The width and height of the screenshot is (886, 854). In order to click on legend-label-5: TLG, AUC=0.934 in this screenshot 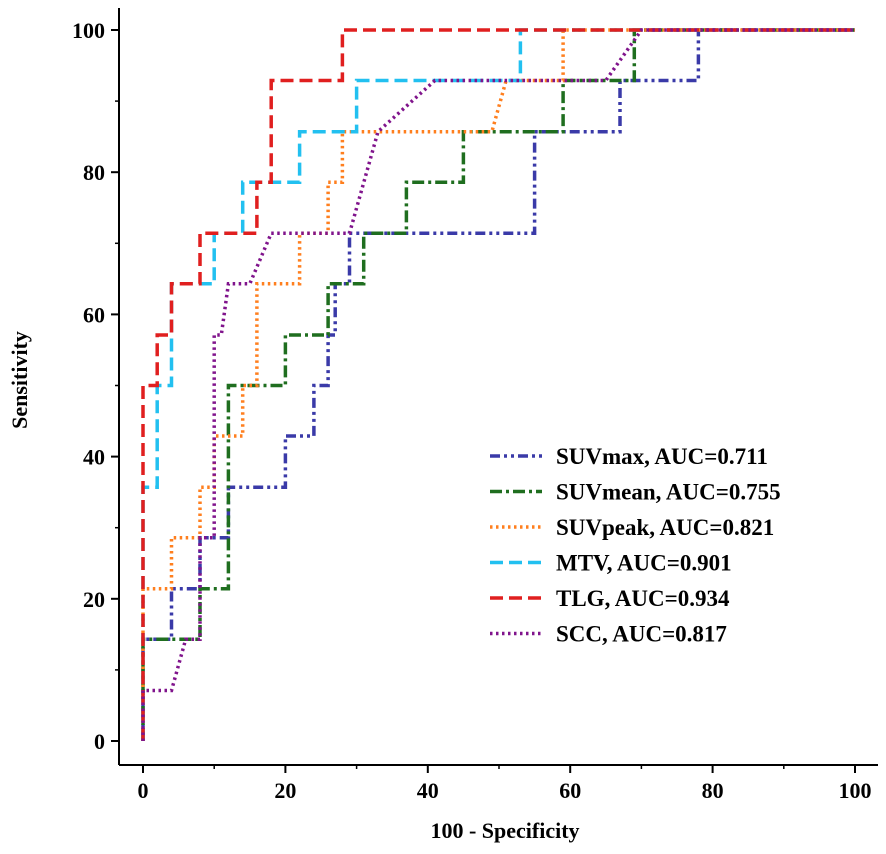, I will do `click(643, 598)`.